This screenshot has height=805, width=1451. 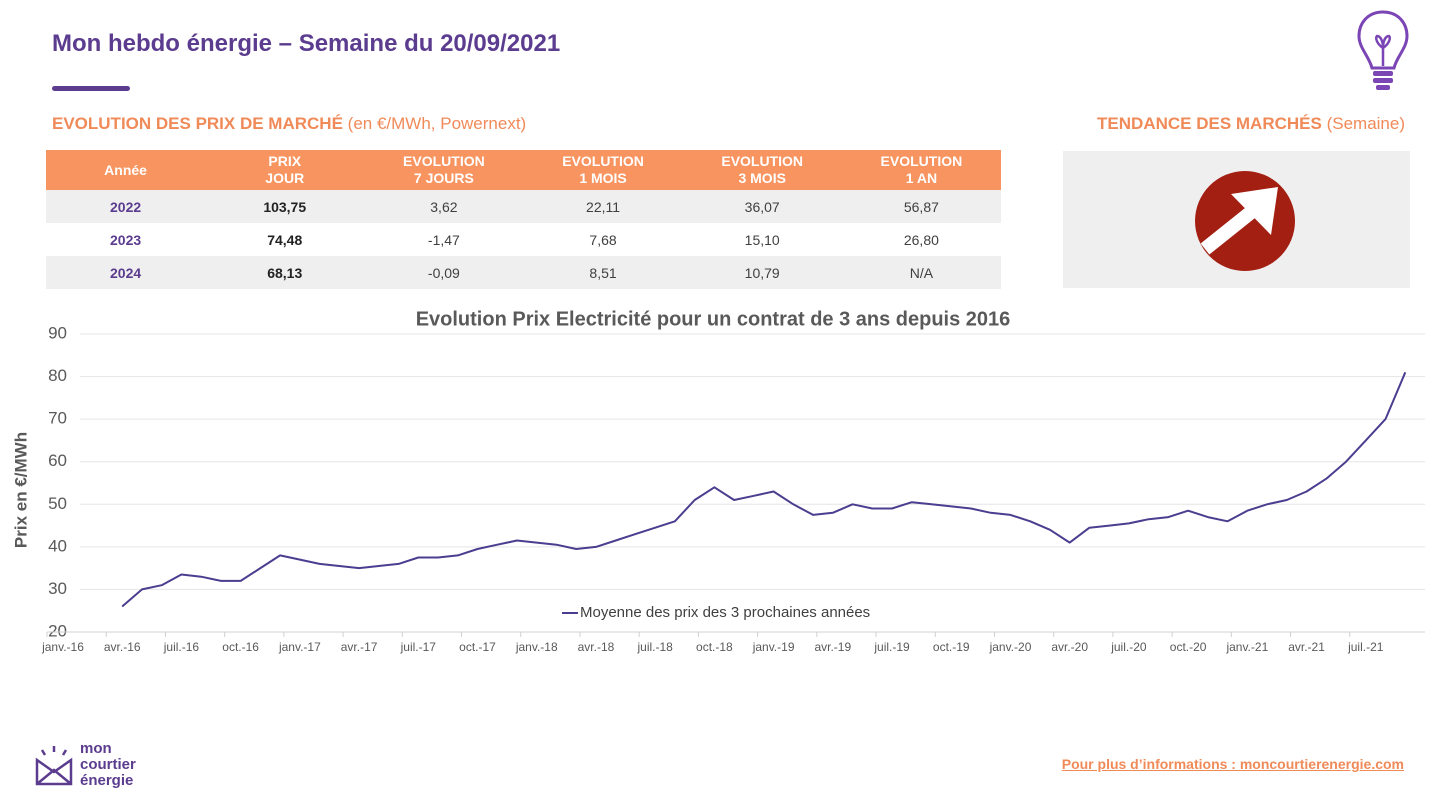 I want to click on y-tick-label: 90, so click(x=57, y=332).